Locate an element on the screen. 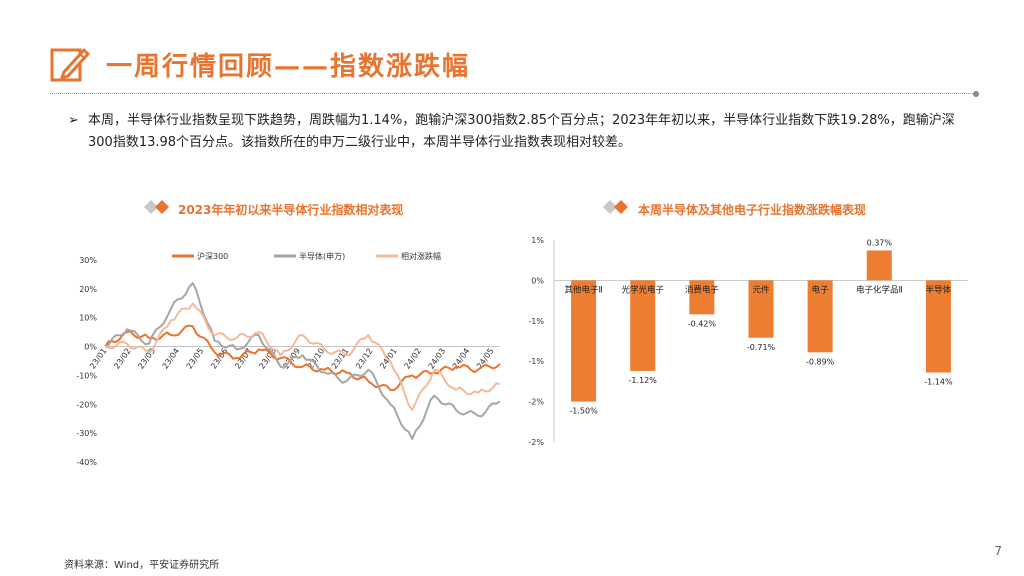 The height and width of the screenshot is (576, 1024). y-tick-label: 20% is located at coordinates (88, 289).